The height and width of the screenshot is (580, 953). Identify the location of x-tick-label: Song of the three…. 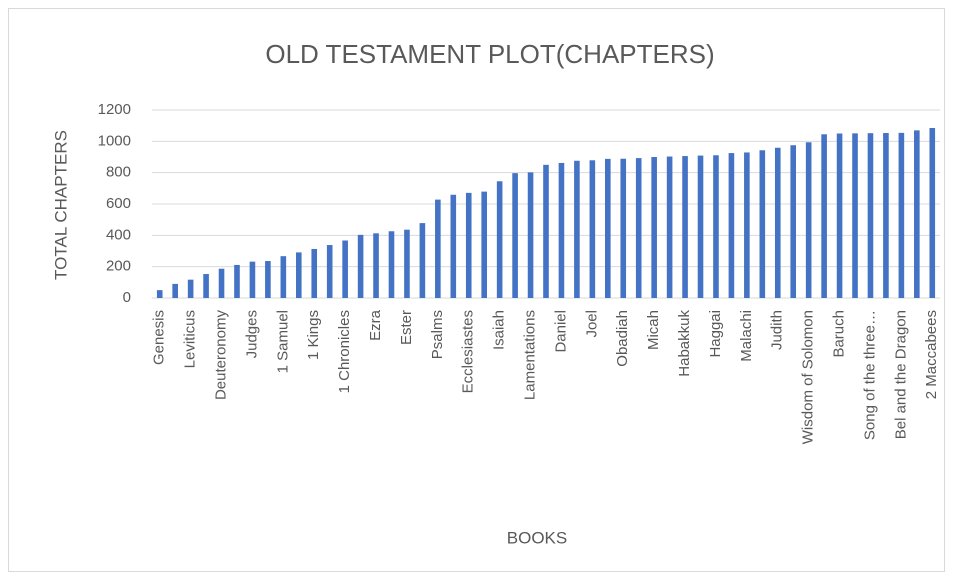
(869, 375).